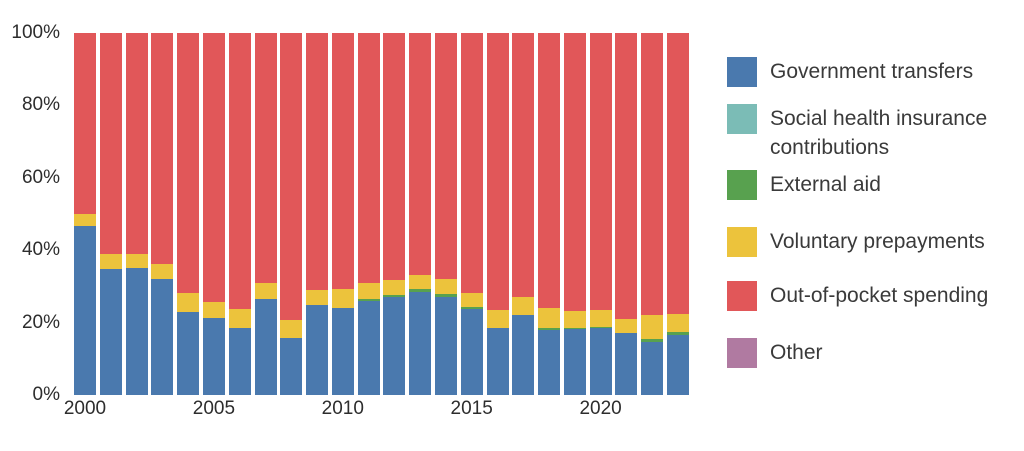 The image size is (1024, 451). Describe the element at coordinates (600, 171) in the screenshot. I see `segment-out-of-pocket-spending-2020` at that location.